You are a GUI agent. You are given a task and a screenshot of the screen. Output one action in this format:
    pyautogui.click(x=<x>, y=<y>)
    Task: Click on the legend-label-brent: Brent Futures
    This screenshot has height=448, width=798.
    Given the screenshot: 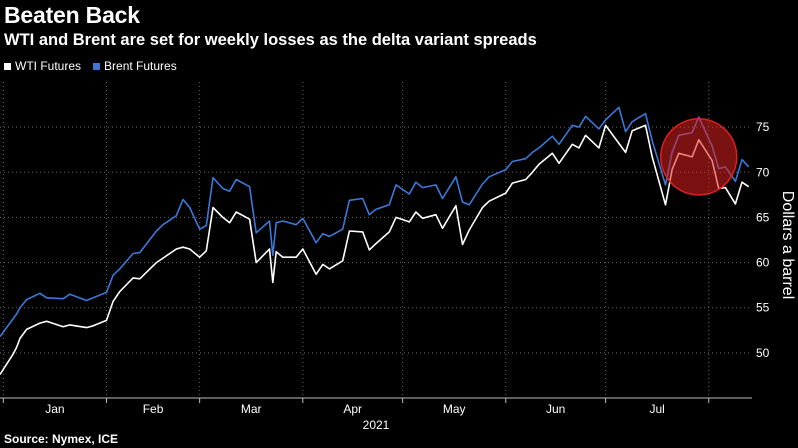 What is the action you would take?
    pyautogui.click(x=140, y=66)
    